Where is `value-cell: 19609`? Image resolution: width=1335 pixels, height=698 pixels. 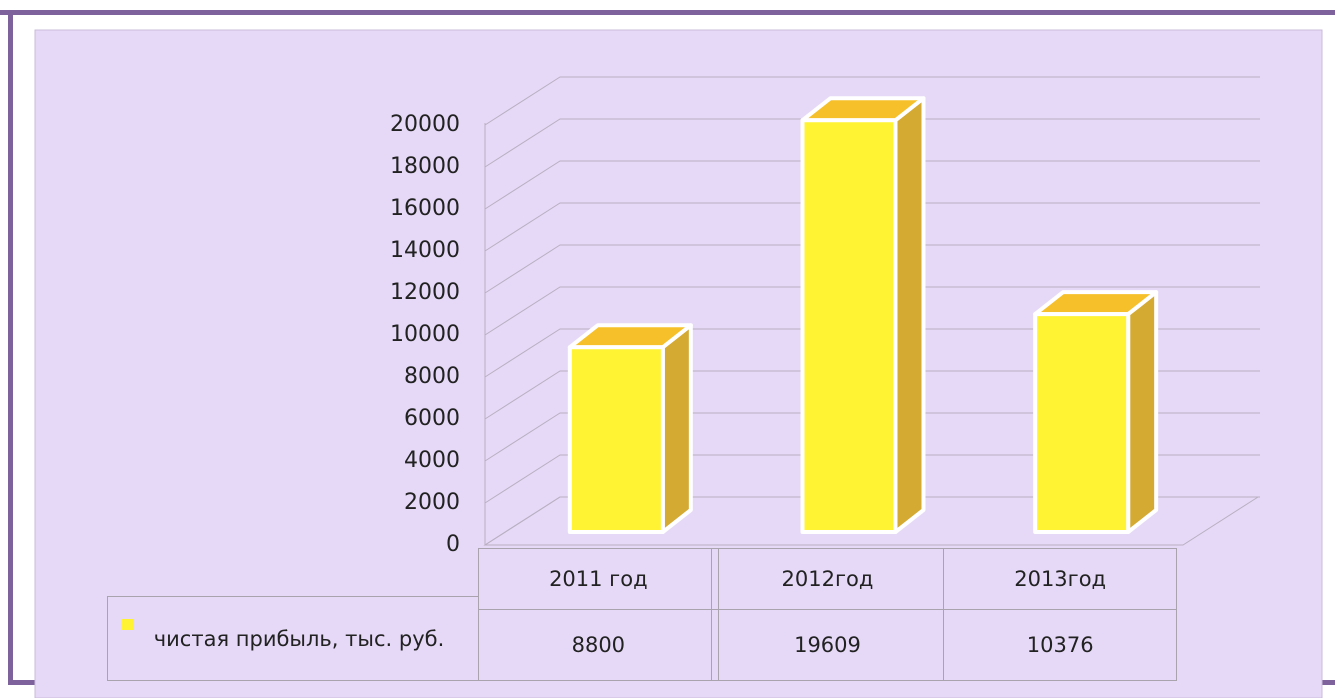
value-cell: 19609 is located at coordinates (827, 645).